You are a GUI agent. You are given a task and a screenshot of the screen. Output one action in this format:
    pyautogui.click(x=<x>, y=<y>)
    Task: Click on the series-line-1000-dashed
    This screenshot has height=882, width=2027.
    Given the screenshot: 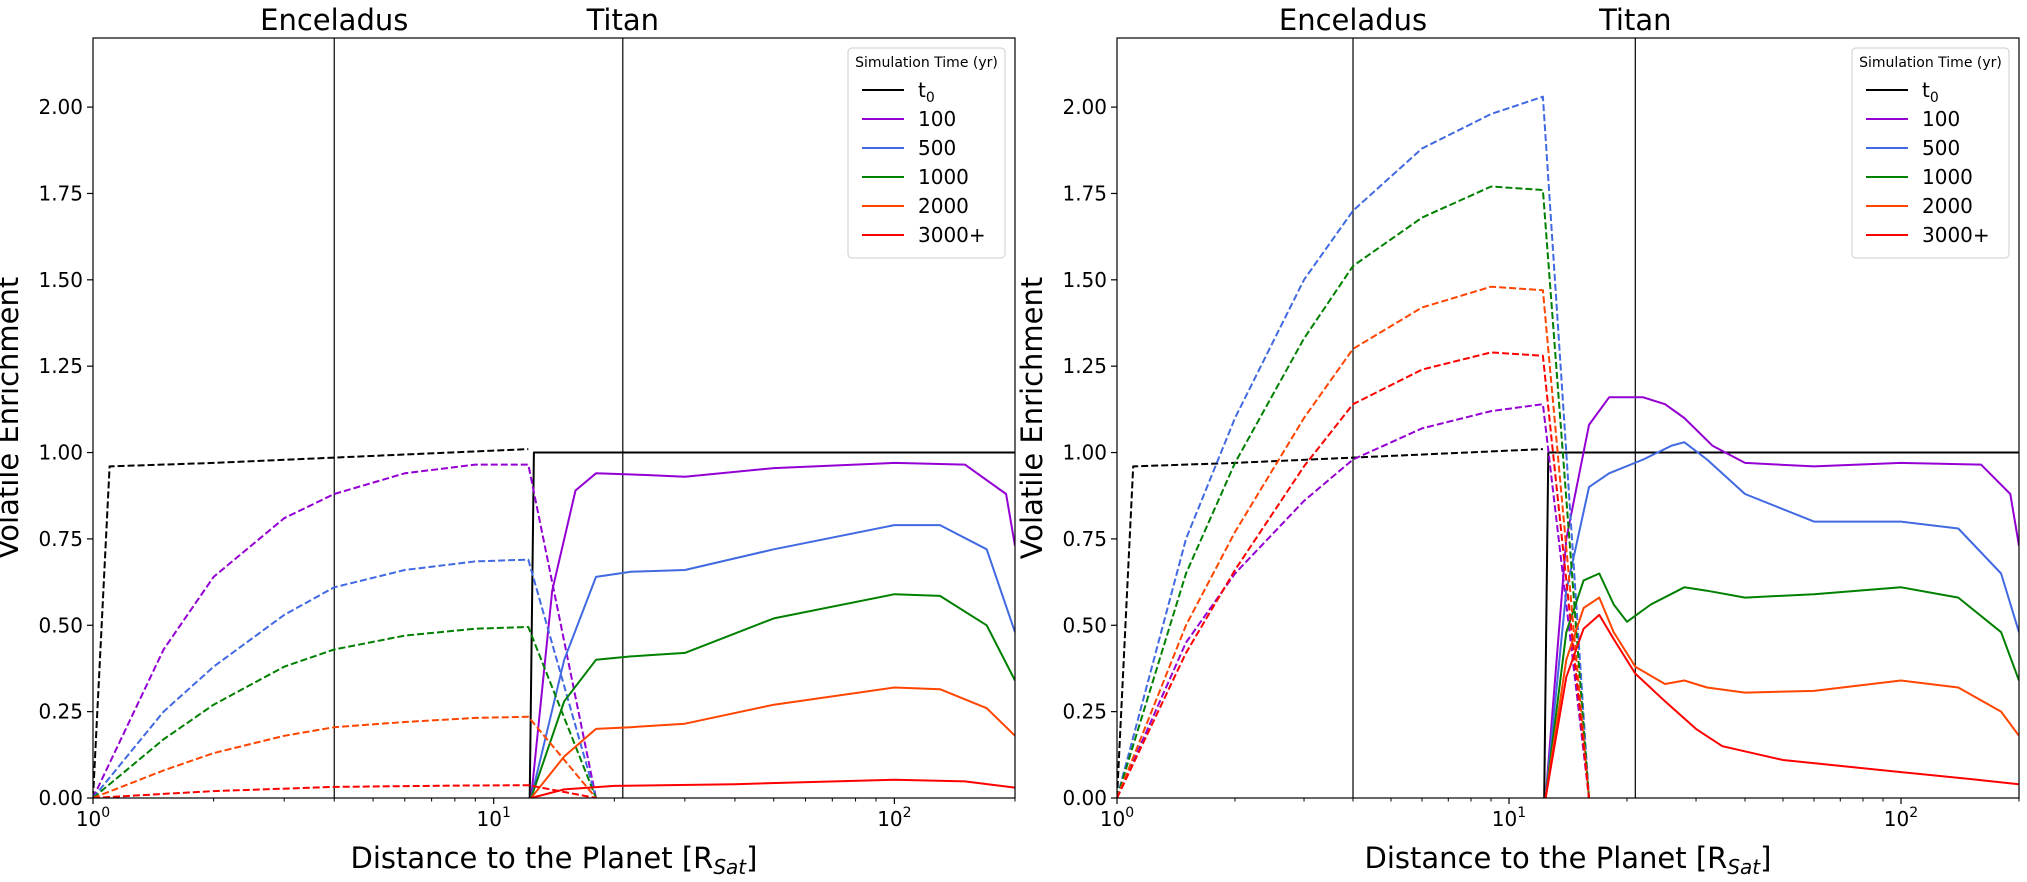 What is the action you would take?
    pyautogui.click(x=345, y=712)
    